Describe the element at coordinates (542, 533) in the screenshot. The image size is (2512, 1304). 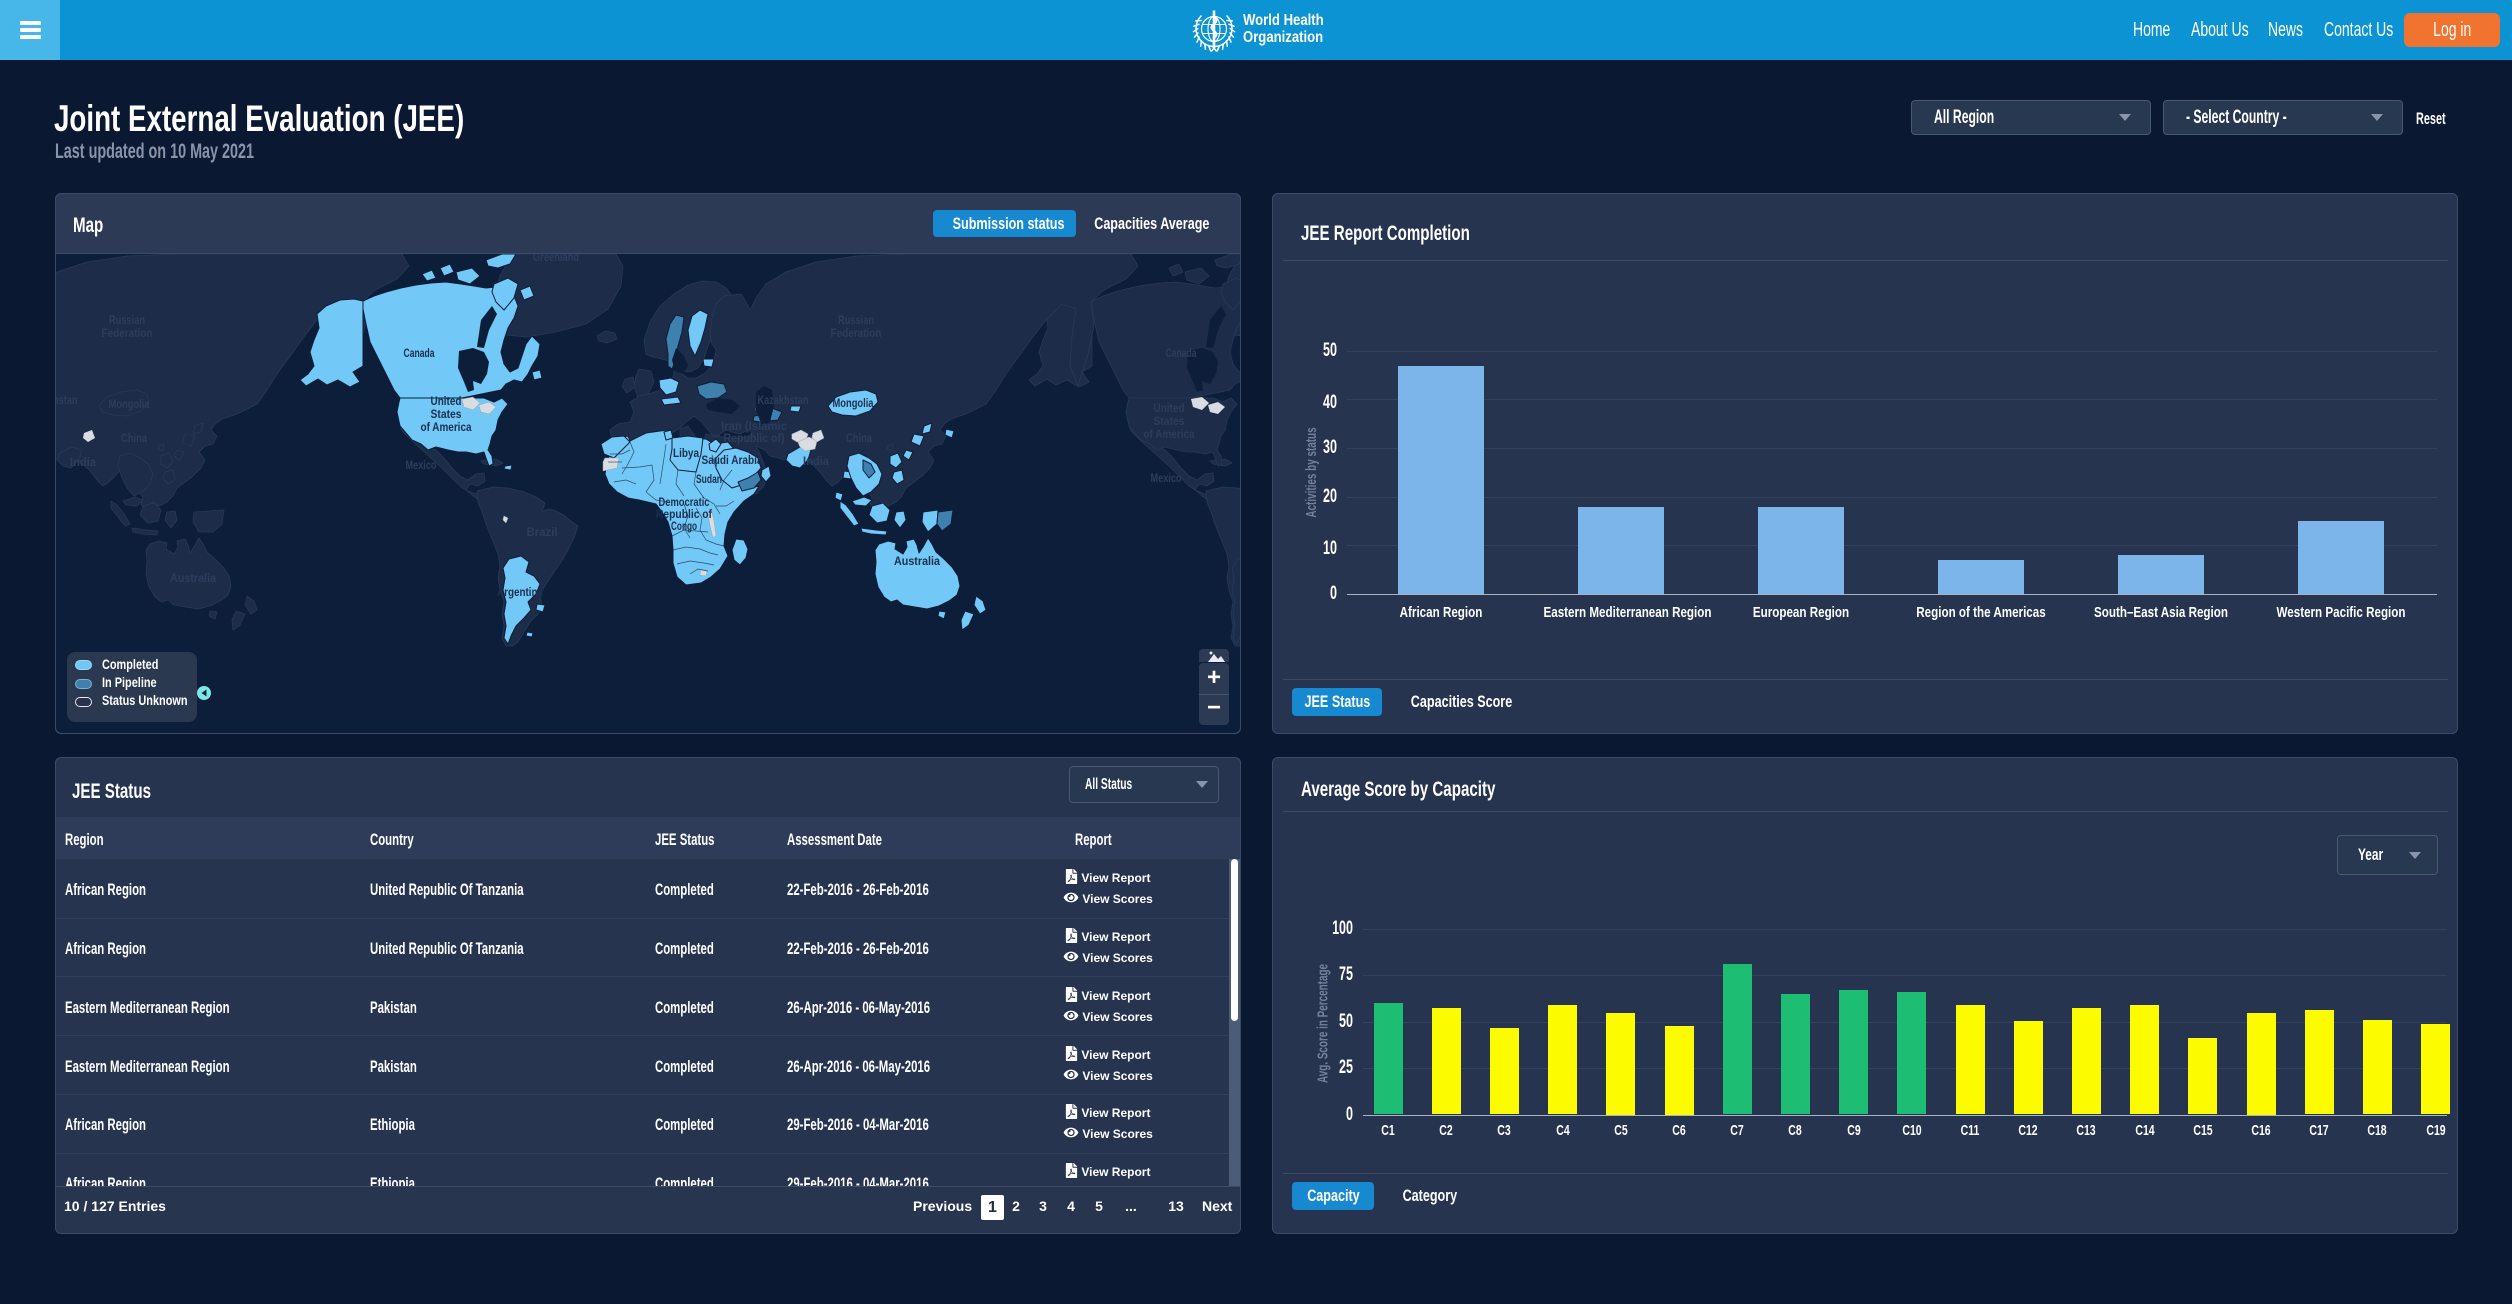
I see `svg-text: Brazil` at that location.